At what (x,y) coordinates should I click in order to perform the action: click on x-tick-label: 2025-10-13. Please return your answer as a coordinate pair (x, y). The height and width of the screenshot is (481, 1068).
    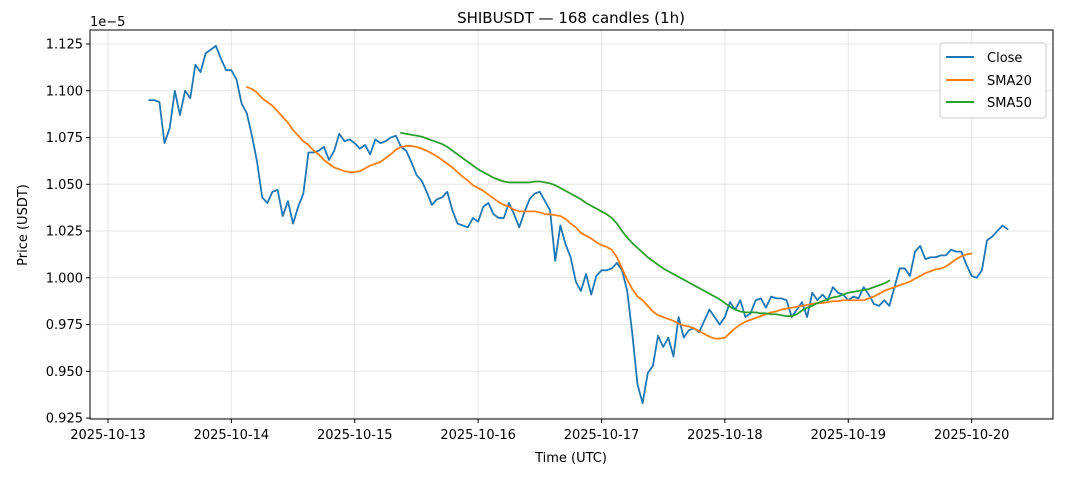
    Looking at the image, I should click on (108, 435).